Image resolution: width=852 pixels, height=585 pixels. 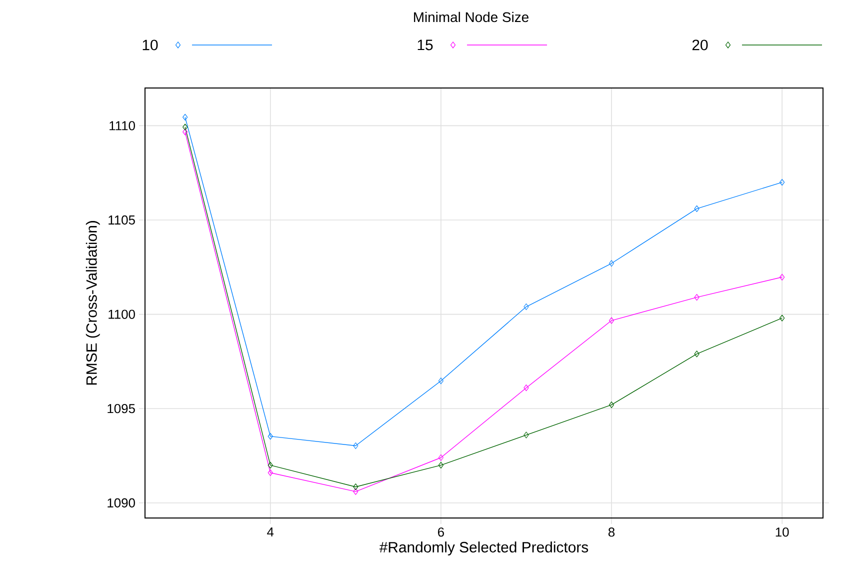 I want to click on legend-label: 10, so click(x=150, y=45).